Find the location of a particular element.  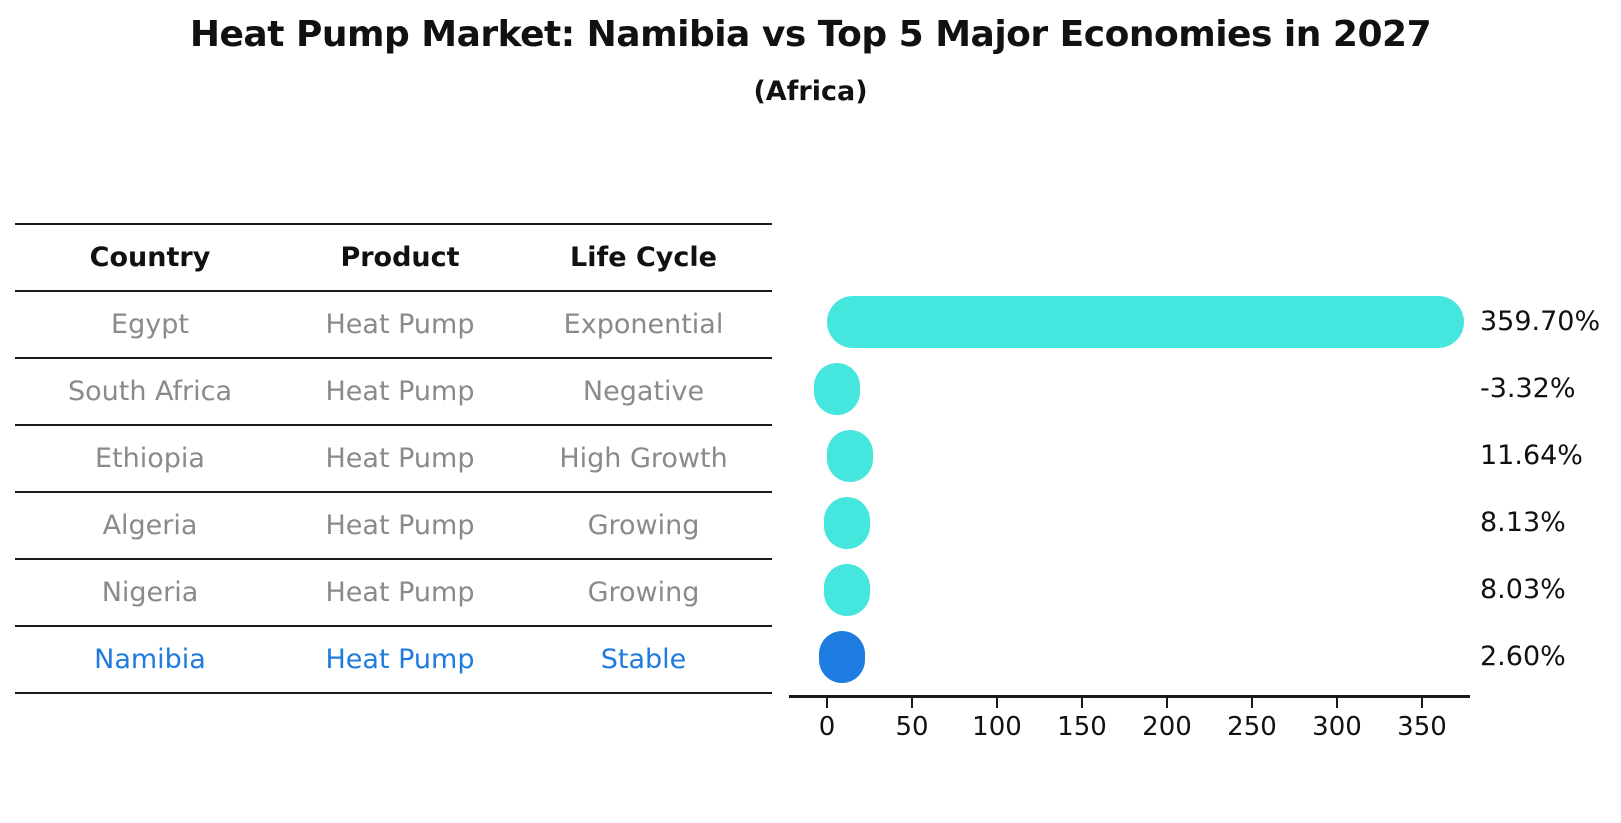

country-cell: Egypt is located at coordinates (150, 324).